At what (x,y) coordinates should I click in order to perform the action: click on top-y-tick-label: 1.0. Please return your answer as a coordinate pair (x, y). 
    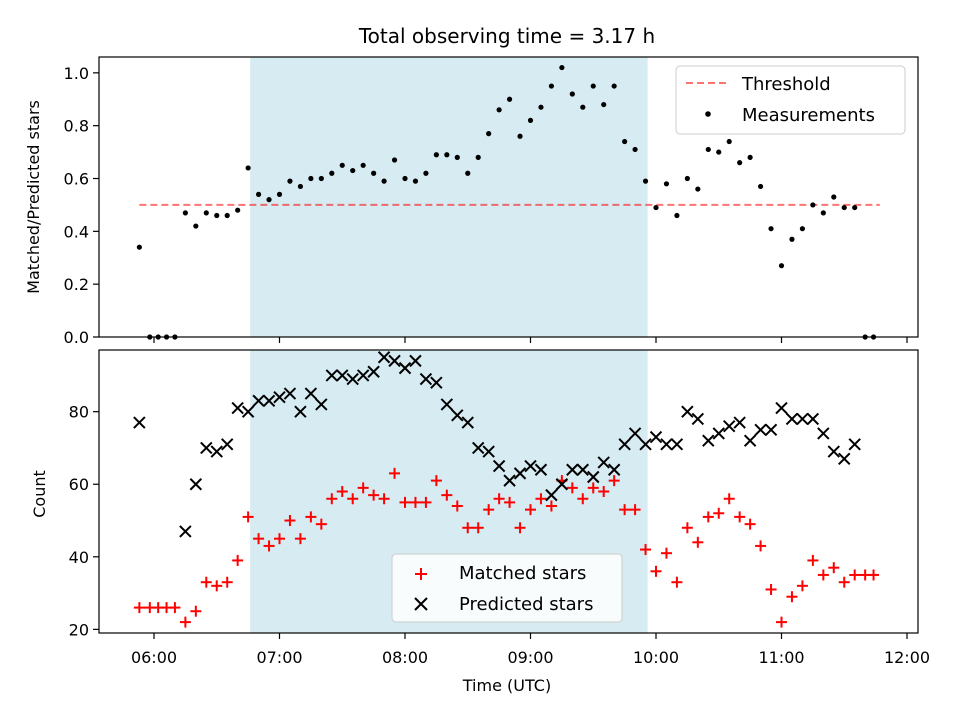
    Looking at the image, I should click on (76, 73).